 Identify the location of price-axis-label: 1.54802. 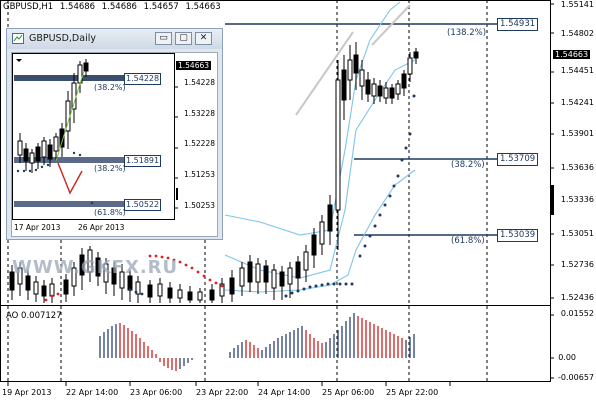
(577, 33).